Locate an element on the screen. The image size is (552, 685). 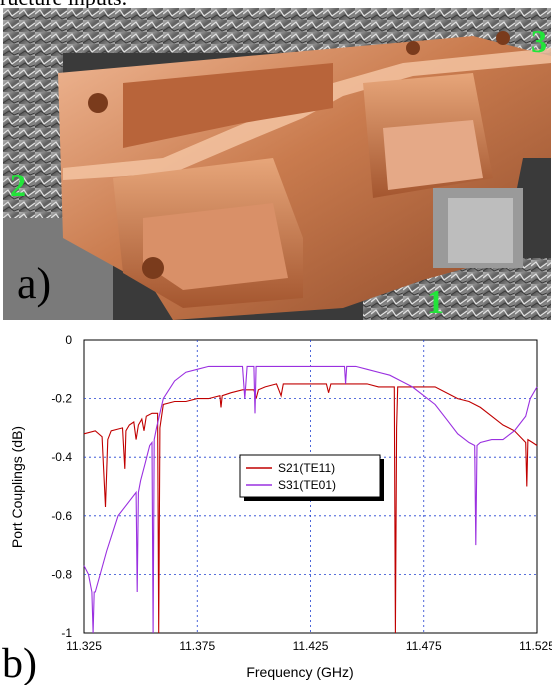
right-block-face is located at coordinates (480, 230).